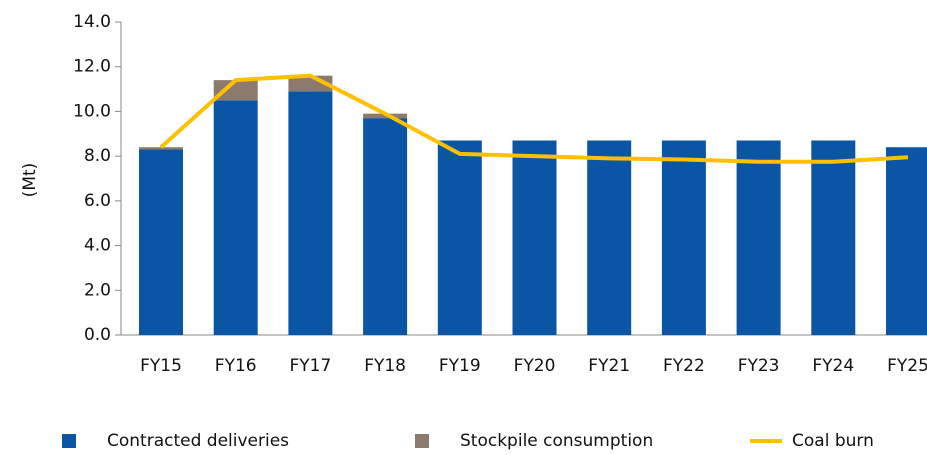 Image resolution: width=927 pixels, height=455 pixels. I want to click on legend-label: Stockpile consumption, so click(556, 441).